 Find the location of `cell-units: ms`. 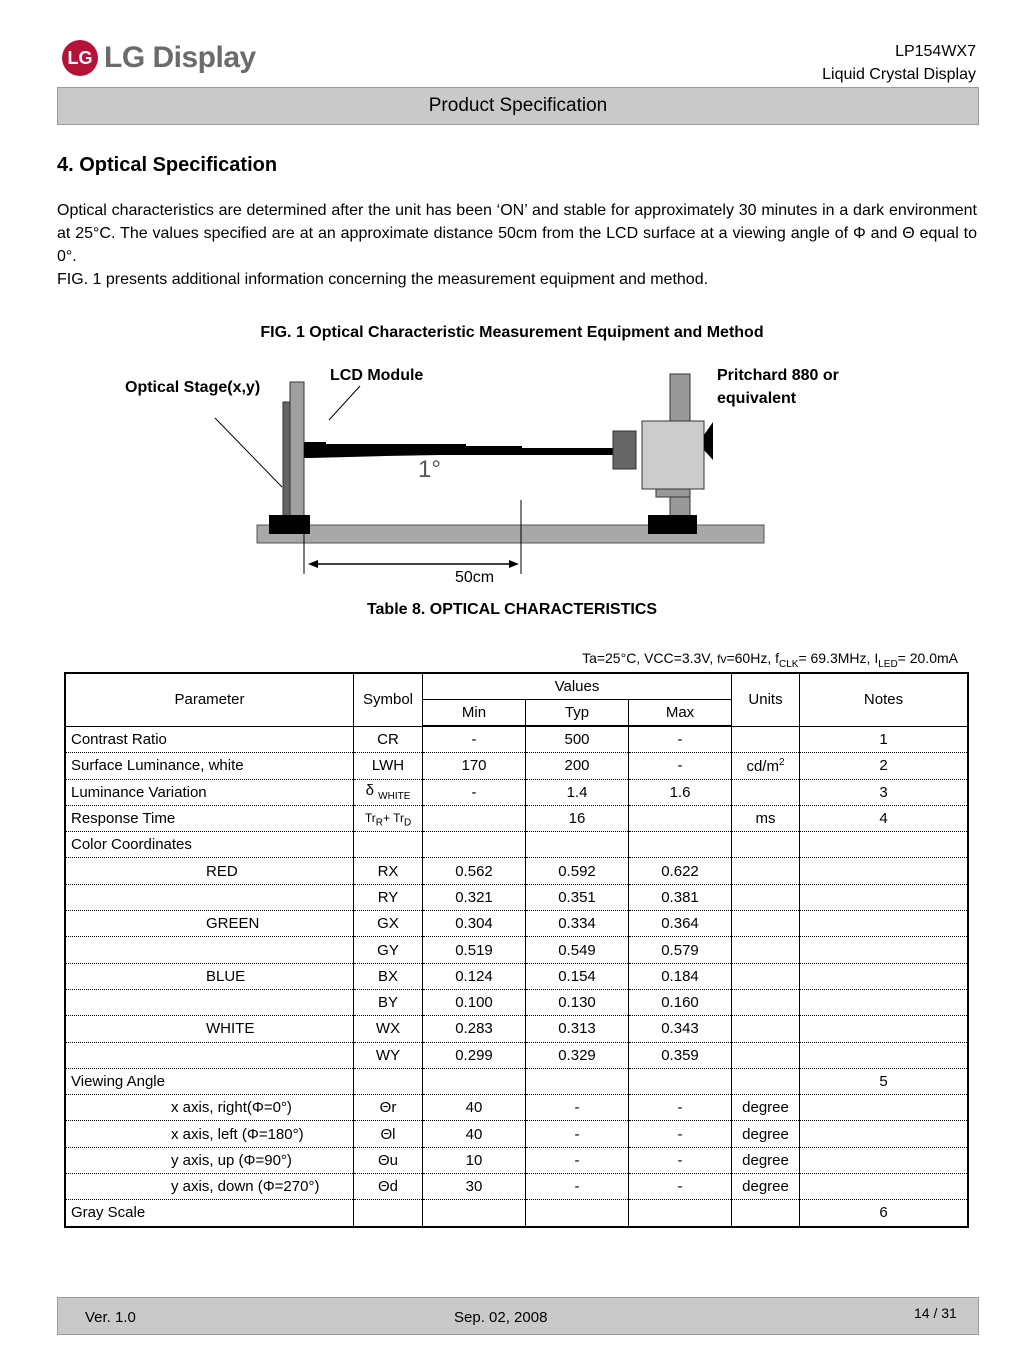

cell-units: ms is located at coordinates (765, 819).